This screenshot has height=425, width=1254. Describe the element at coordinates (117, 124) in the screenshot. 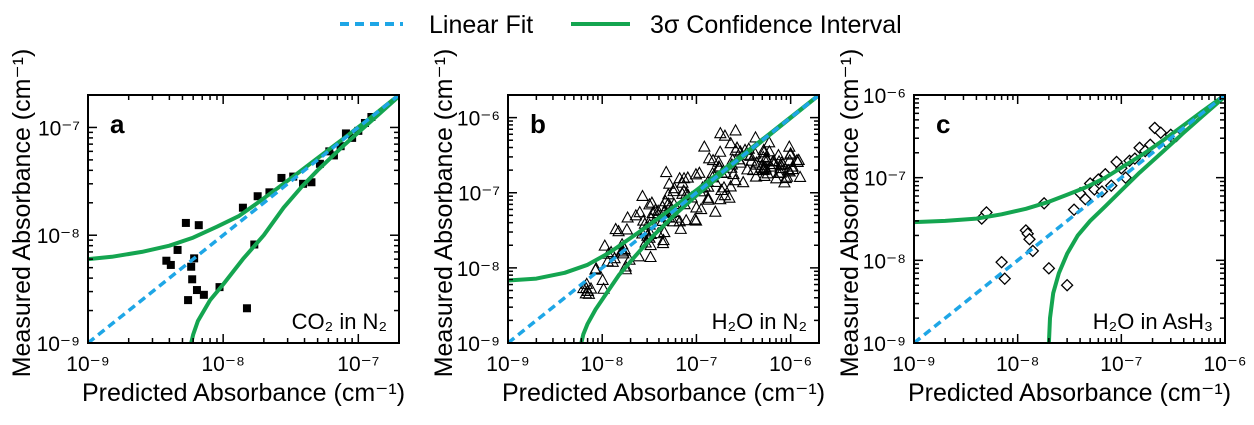

I see `panel-letter: a` at that location.